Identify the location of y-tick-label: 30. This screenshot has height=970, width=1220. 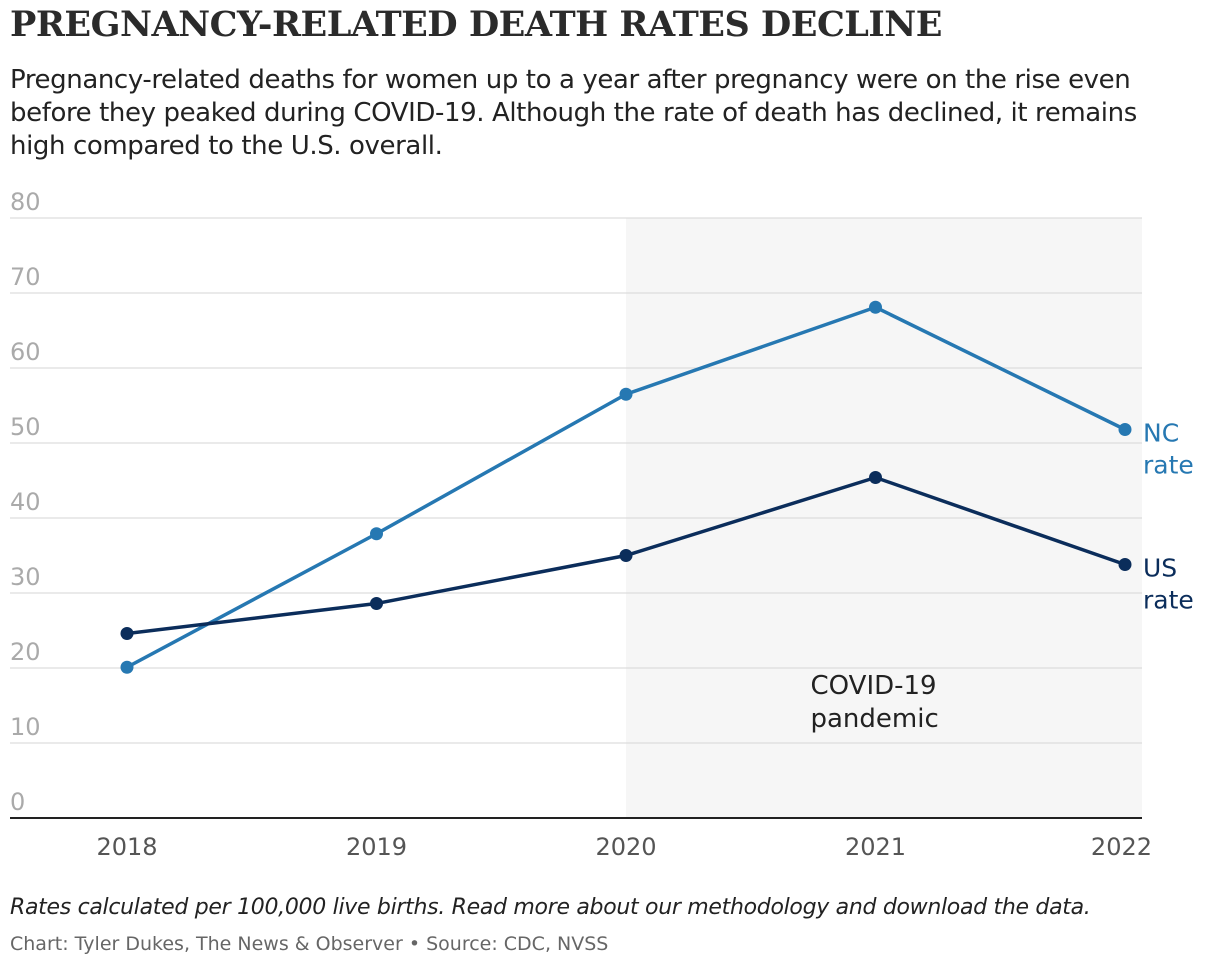
(25, 577).